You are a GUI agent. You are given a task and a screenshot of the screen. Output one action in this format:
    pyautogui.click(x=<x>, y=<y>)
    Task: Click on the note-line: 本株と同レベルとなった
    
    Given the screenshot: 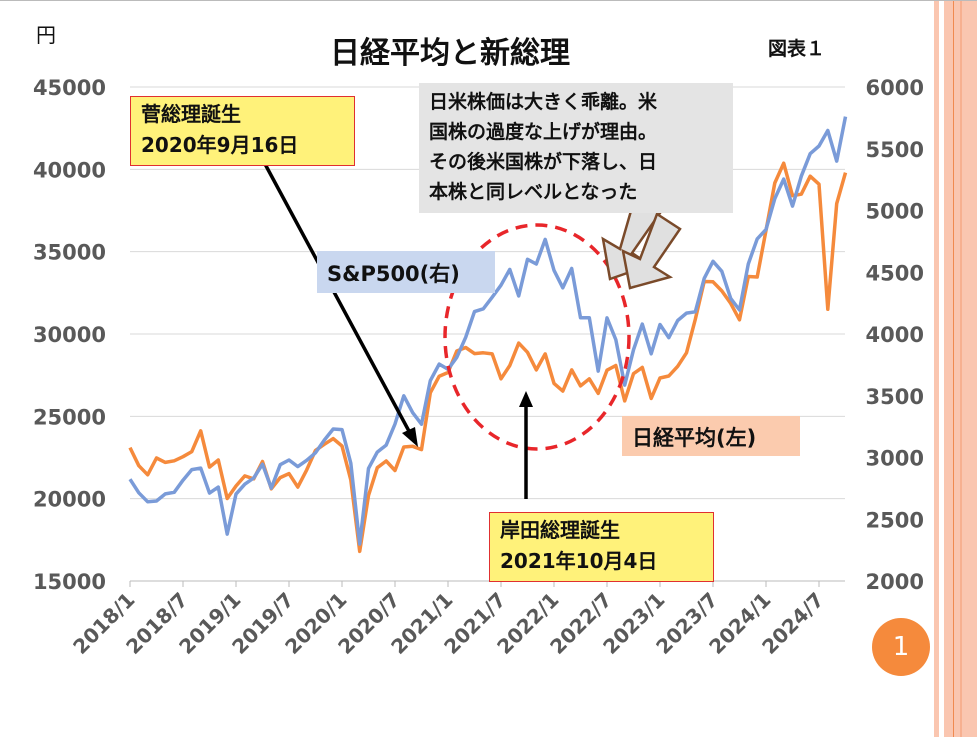 What is the action you would take?
    pyautogui.click(x=533, y=192)
    